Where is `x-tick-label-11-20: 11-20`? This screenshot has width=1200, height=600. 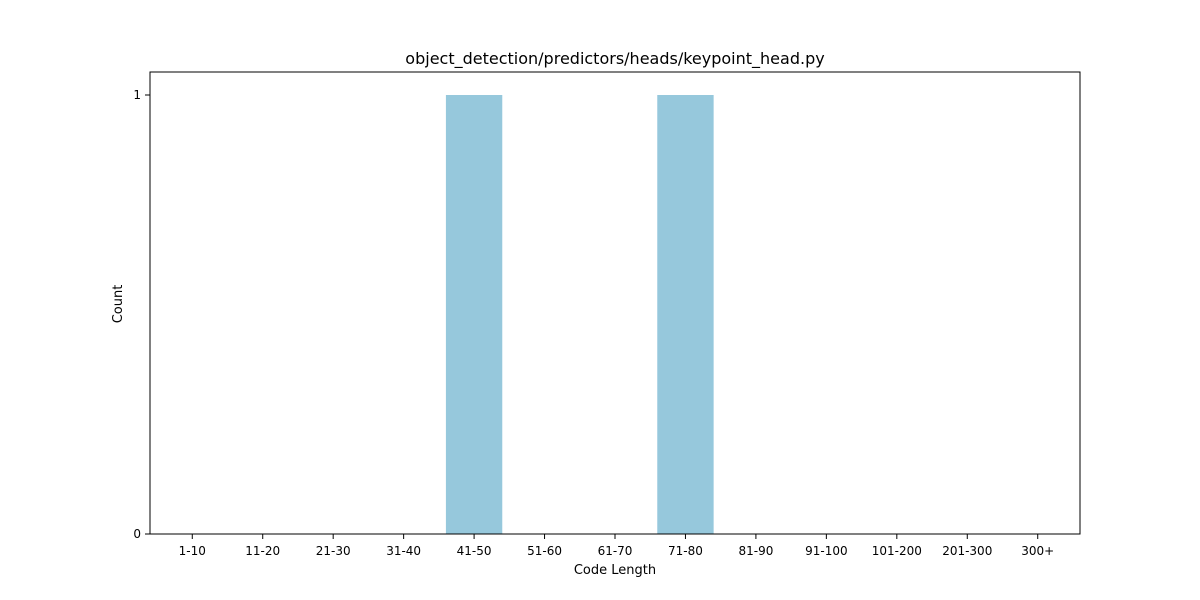 x-tick-label-11-20: 11-20 is located at coordinates (262, 551).